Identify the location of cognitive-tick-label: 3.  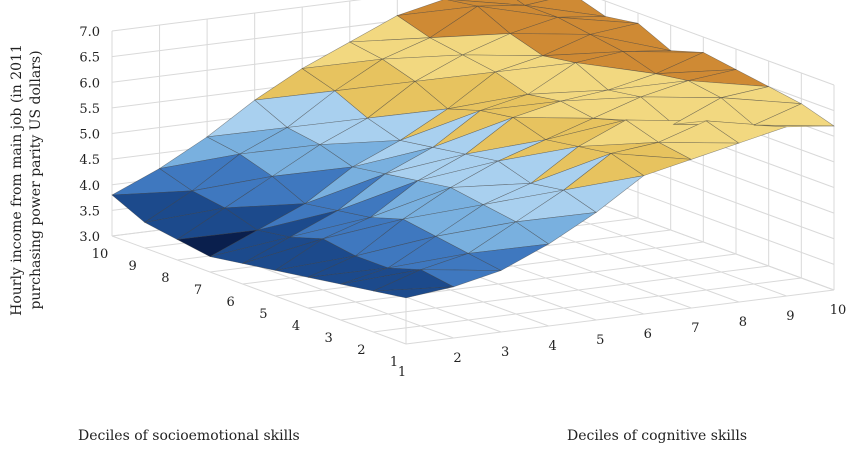
(505, 352).